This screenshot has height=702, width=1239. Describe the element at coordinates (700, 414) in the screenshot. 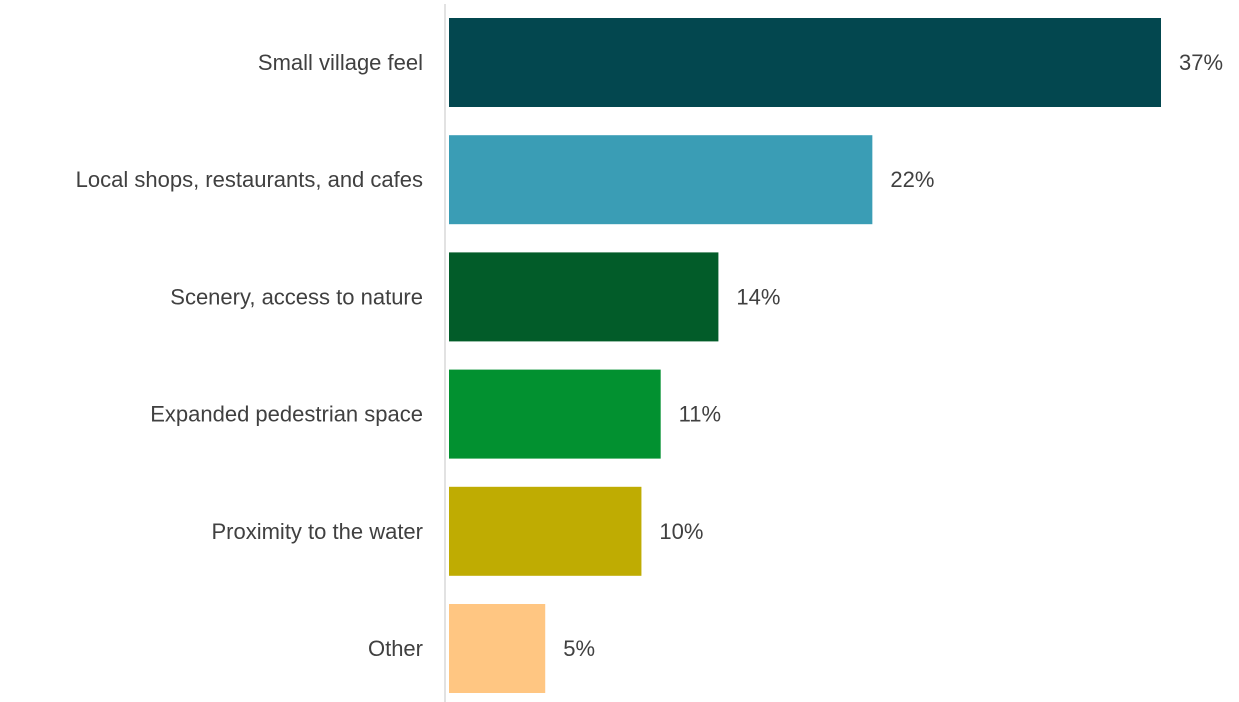

I see `data-label: 11%` at that location.